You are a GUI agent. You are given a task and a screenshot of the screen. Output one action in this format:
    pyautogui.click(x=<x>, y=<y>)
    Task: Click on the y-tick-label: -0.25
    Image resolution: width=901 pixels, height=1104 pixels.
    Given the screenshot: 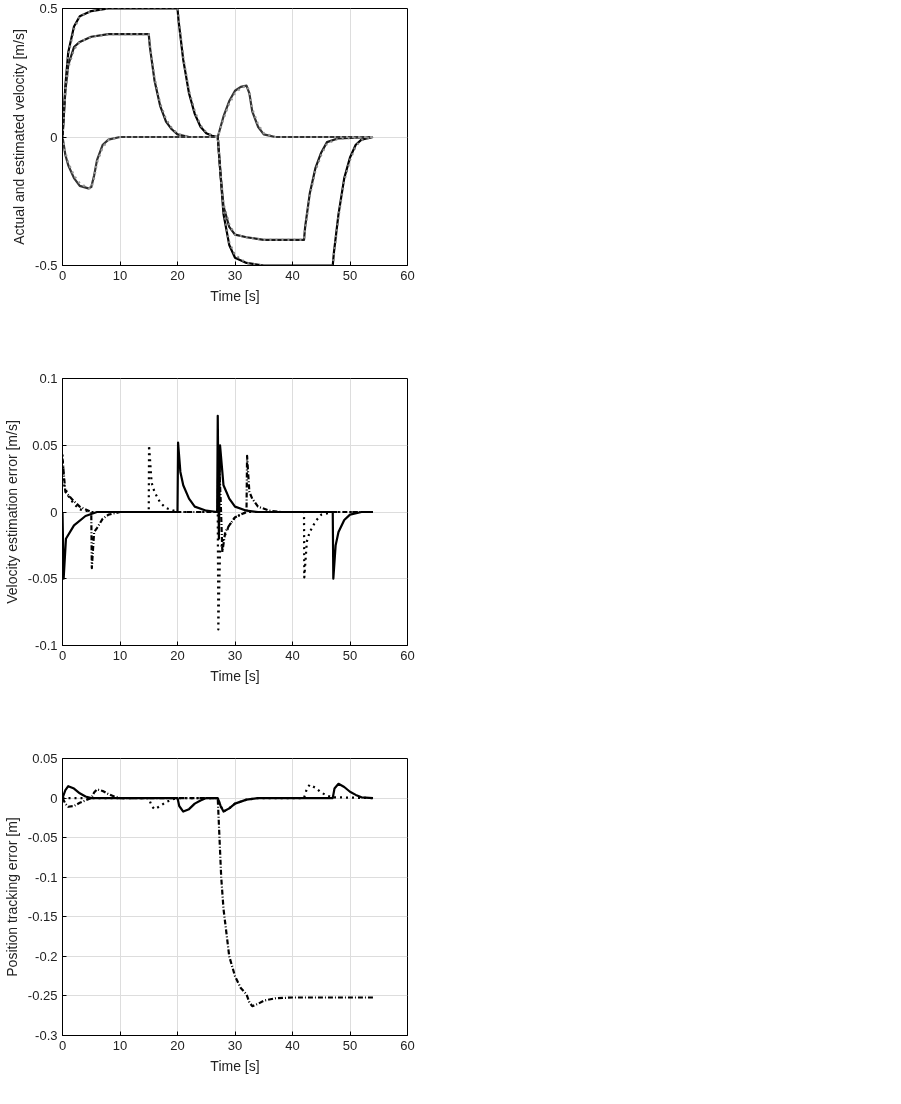 What is the action you would take?
    pyautogui.click(x=42, y=996)
    